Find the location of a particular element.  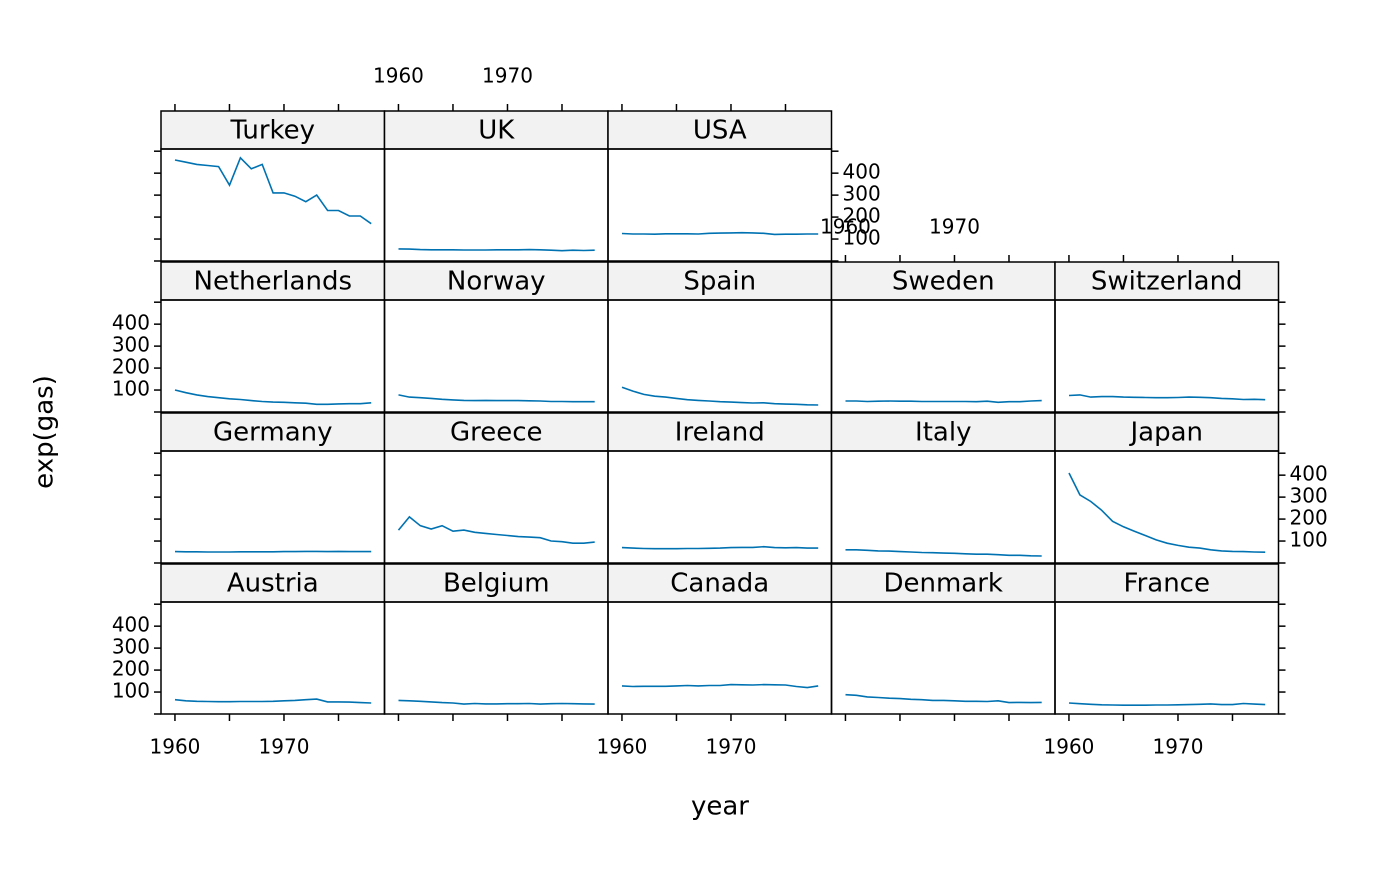

strip-label: France is located at coordinates (1167, 584).